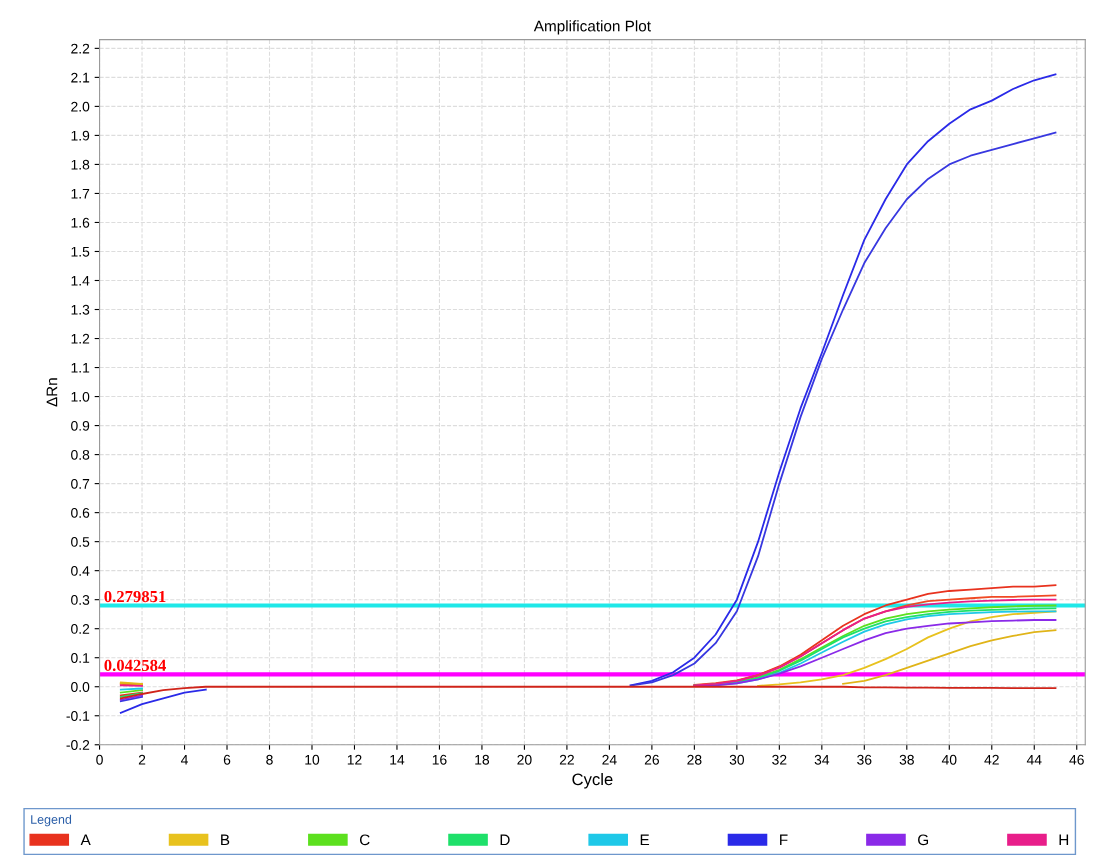 Image resolution: width=1094 pixels, height=862 pixels. What do you see at coordinates (80, 454) in the screenshot?
I see `y-tick-label: 0.8` at bounding box center [80, 454].